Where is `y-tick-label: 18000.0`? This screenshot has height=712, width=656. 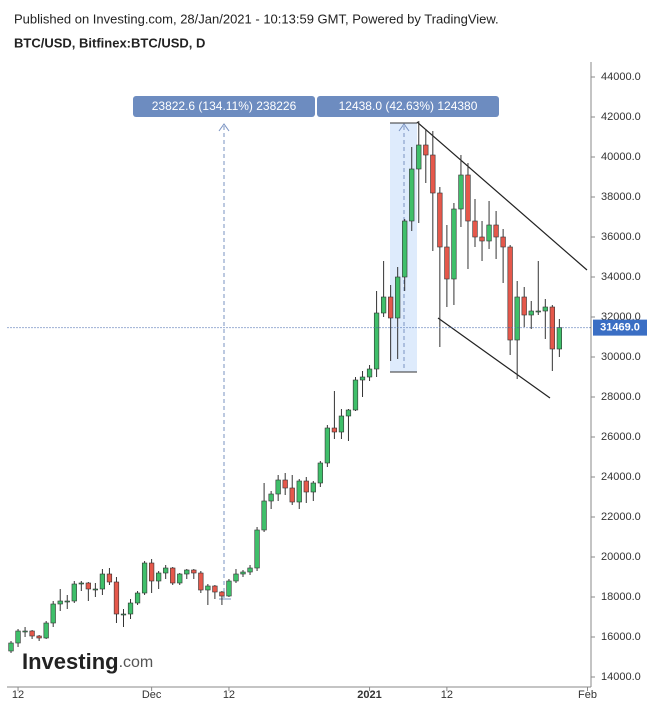 y-tick-label: 18000.0 is located at coordinates (621, 597).